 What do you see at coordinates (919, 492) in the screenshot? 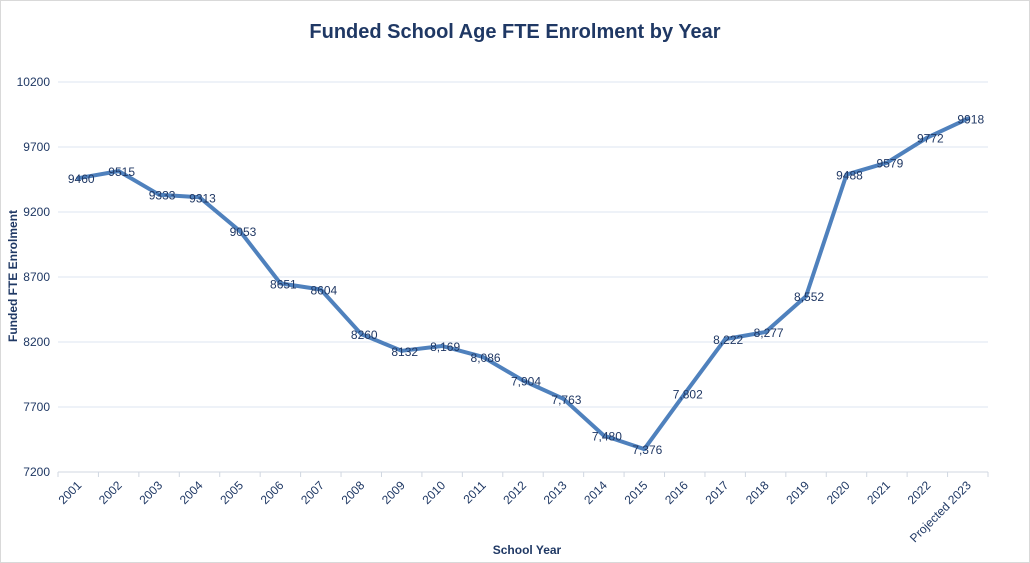
I see `x-tick-label: 2022` at bounding box center [919, 492].